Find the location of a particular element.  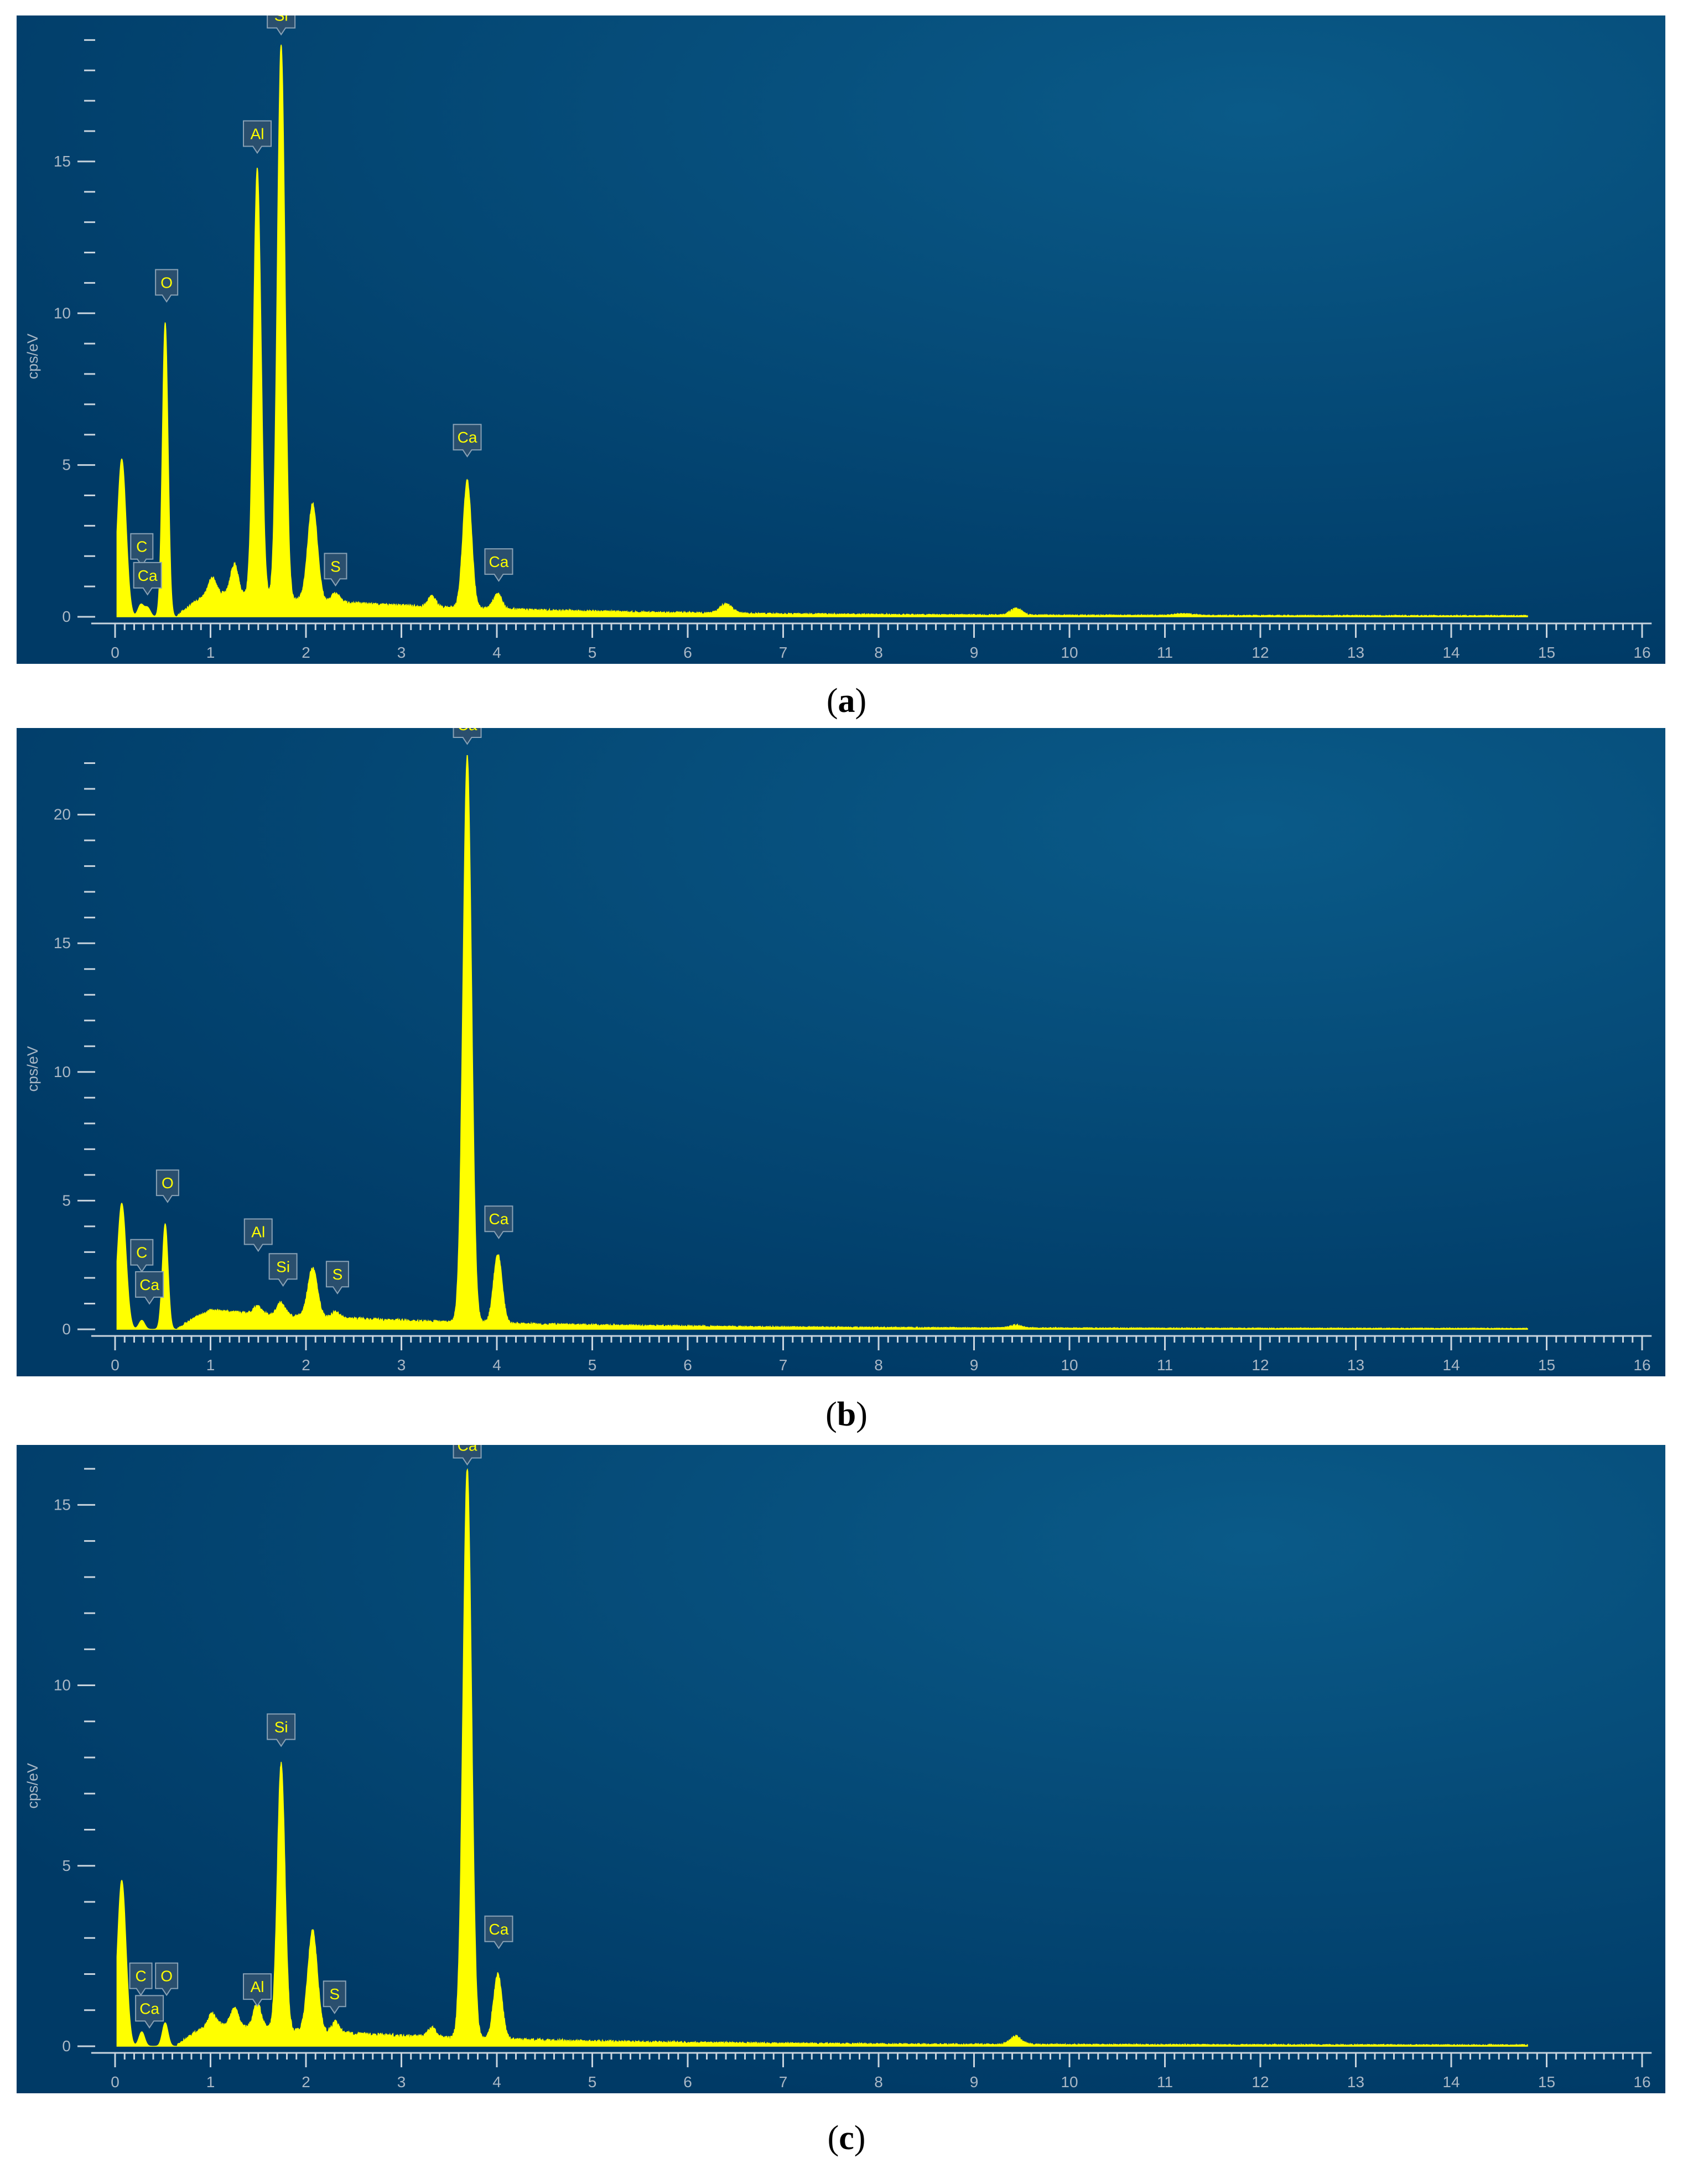

caption-letter-a: a is located at coordinates (846, 701).